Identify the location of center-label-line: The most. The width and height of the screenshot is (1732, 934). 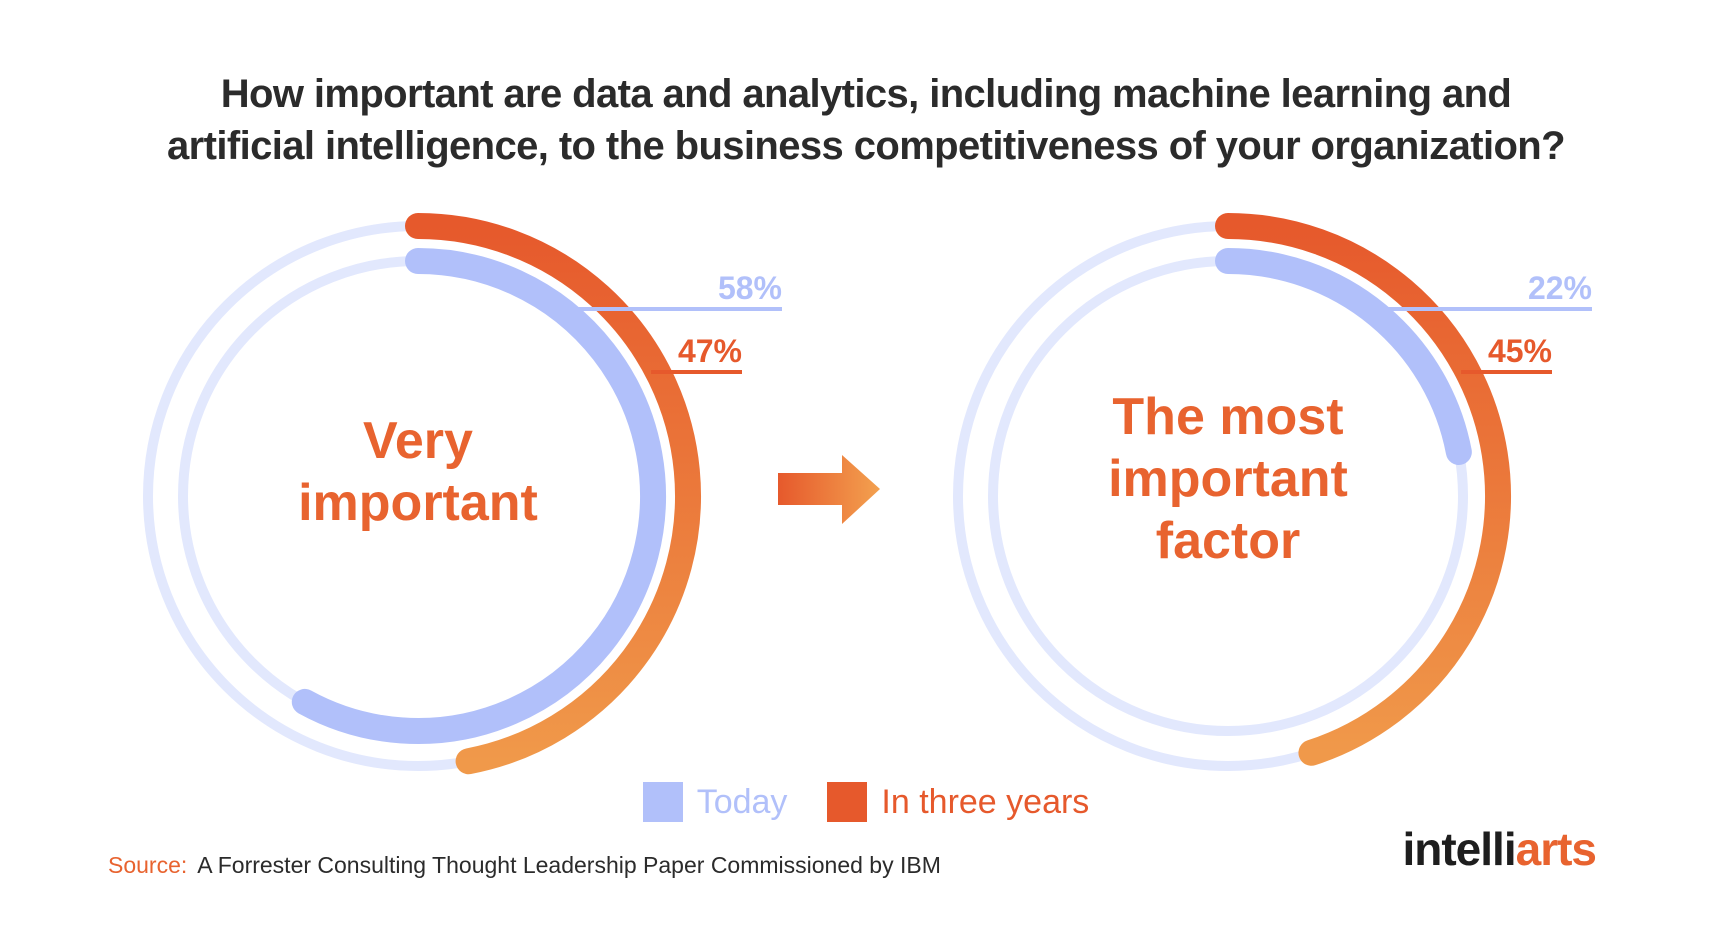
(1227, 417).